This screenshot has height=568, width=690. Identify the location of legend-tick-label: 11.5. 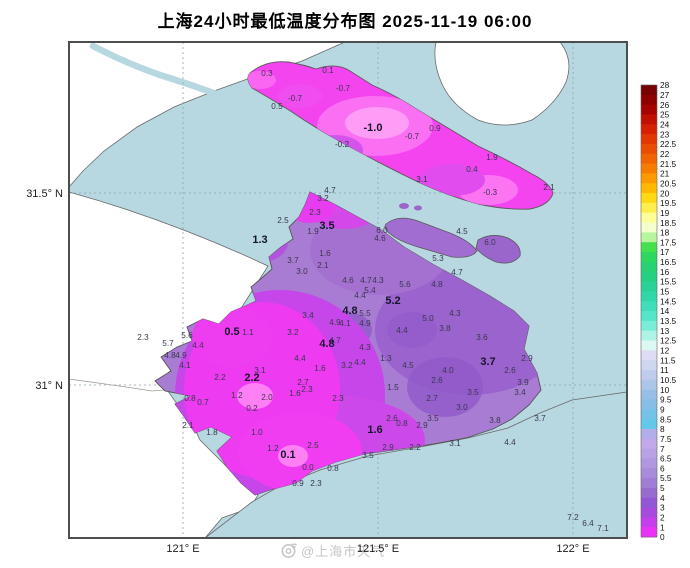
(668, 360).